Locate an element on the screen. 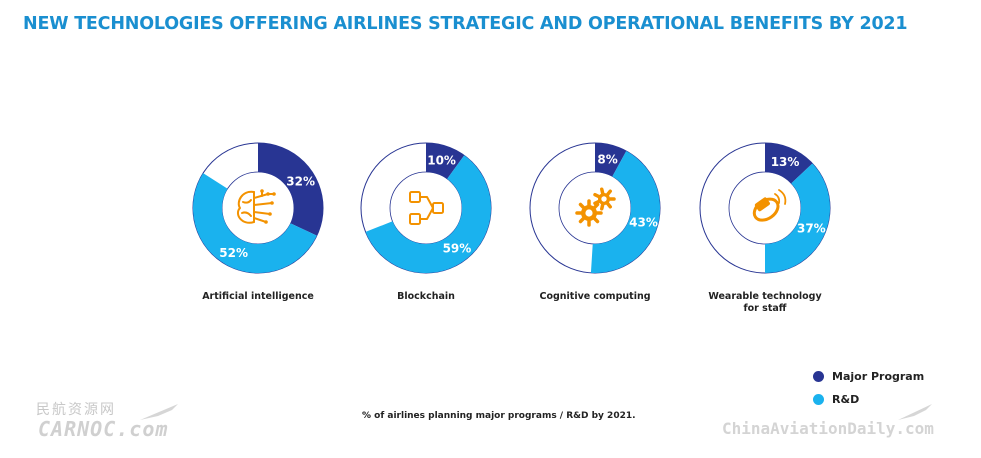 Image resolution: width=981 pixels, height=458 pixels. gears-icon is located at coordinates (595, 207).